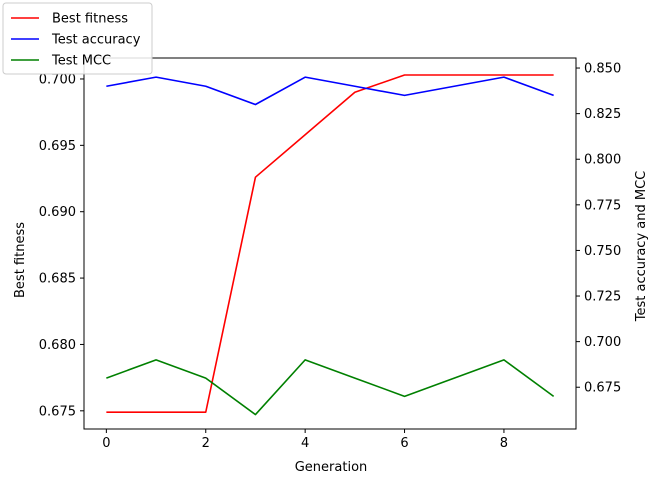 This screenshot has height=483, width=658. What do you see at coordinates (330, 387) in the screenshot?
I see `series-line-test-mcc` at bounding box center [330, 387].